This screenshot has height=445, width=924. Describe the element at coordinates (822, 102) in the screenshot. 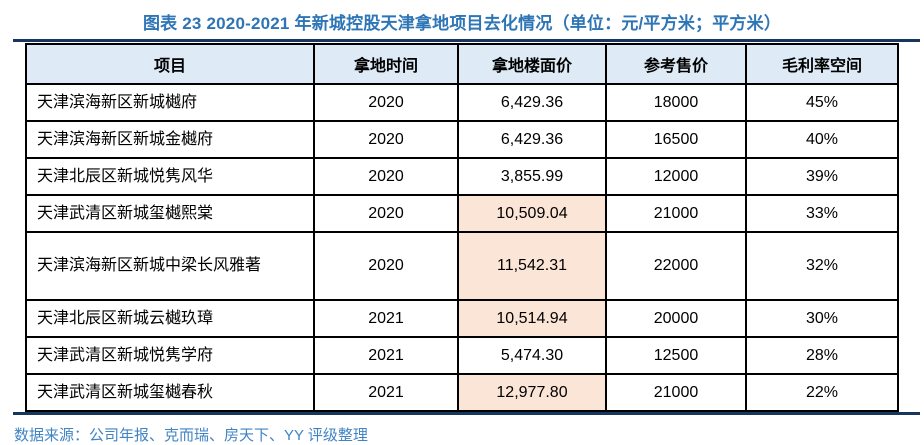

I see `cell-margin: 45%` at that location.